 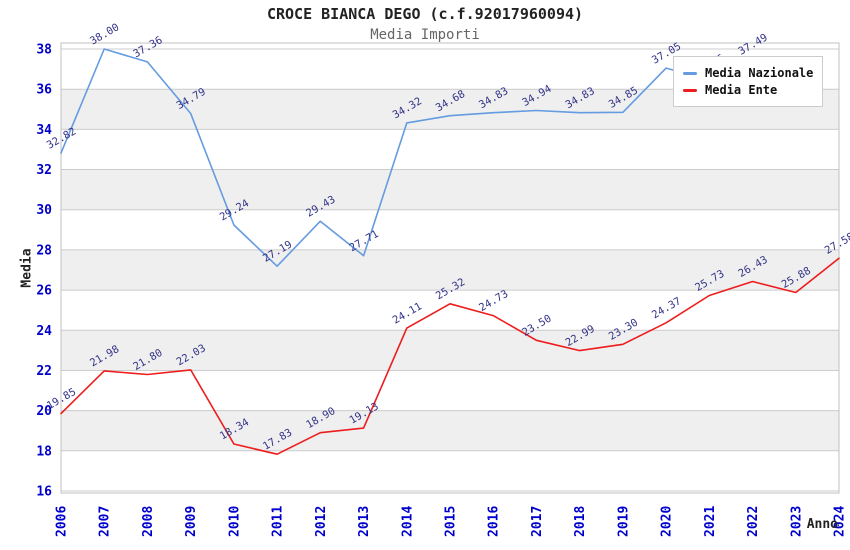 What do you see at coordinates (623, 521) in the screenshot?
I see `x-tick-label: 2019` at bounding box center [623, 521].